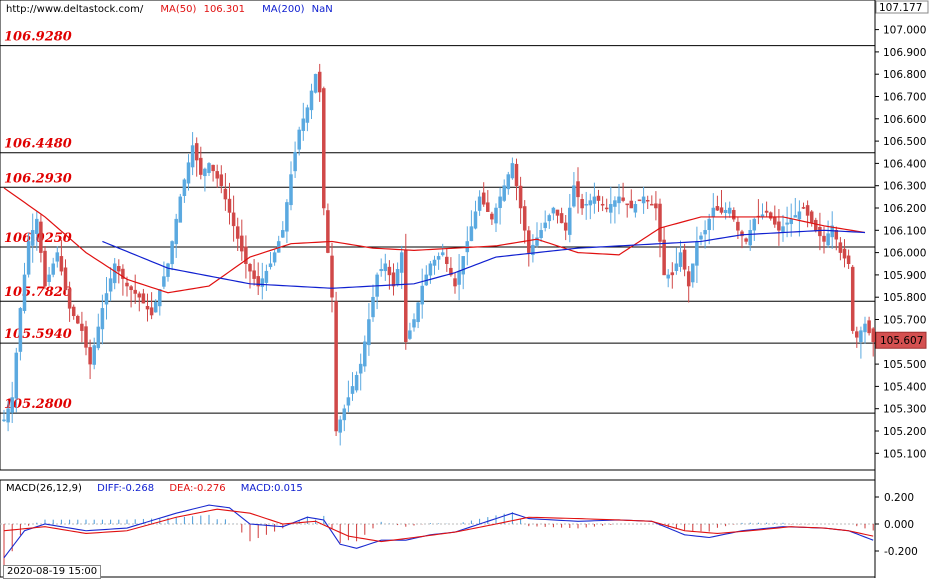  I want to click on price-tick-label: 106.300, so click(904, 187).